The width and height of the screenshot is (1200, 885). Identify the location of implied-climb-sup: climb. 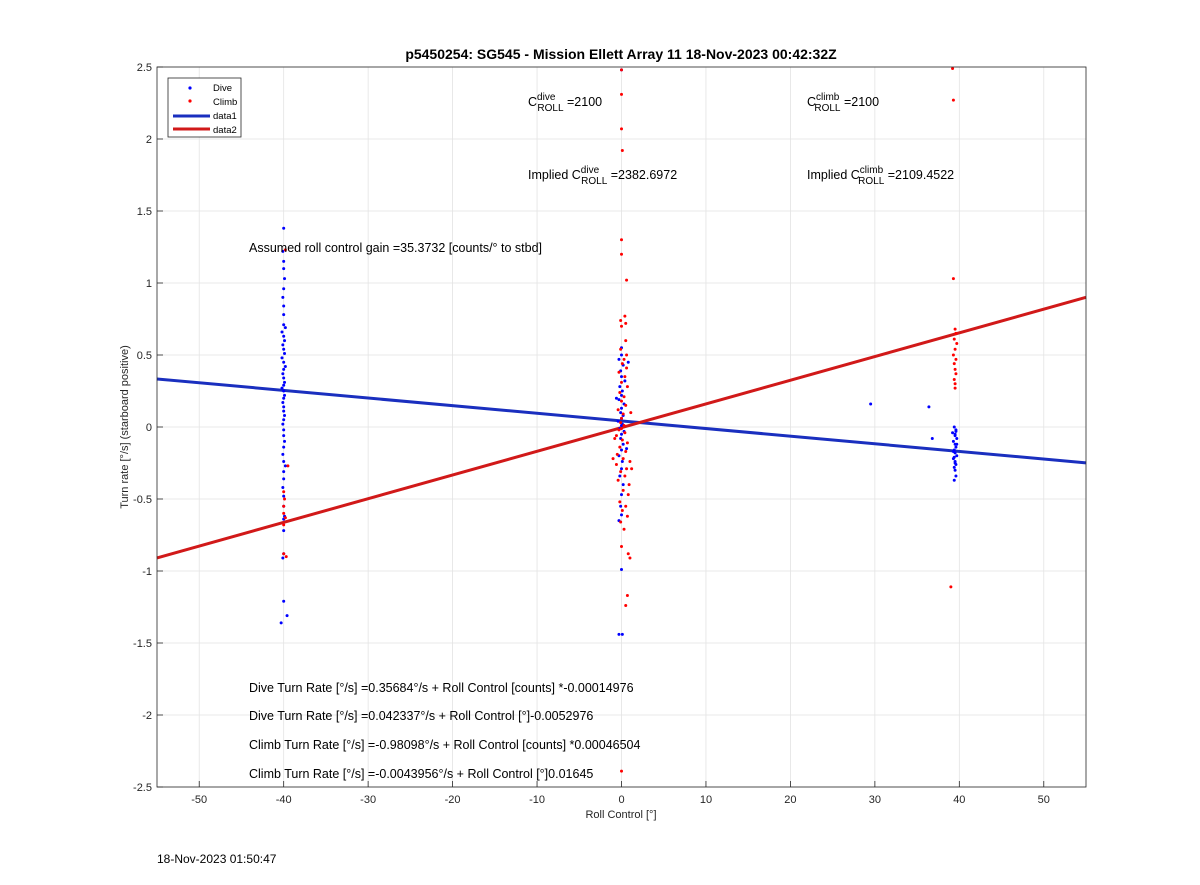
(872, 170).